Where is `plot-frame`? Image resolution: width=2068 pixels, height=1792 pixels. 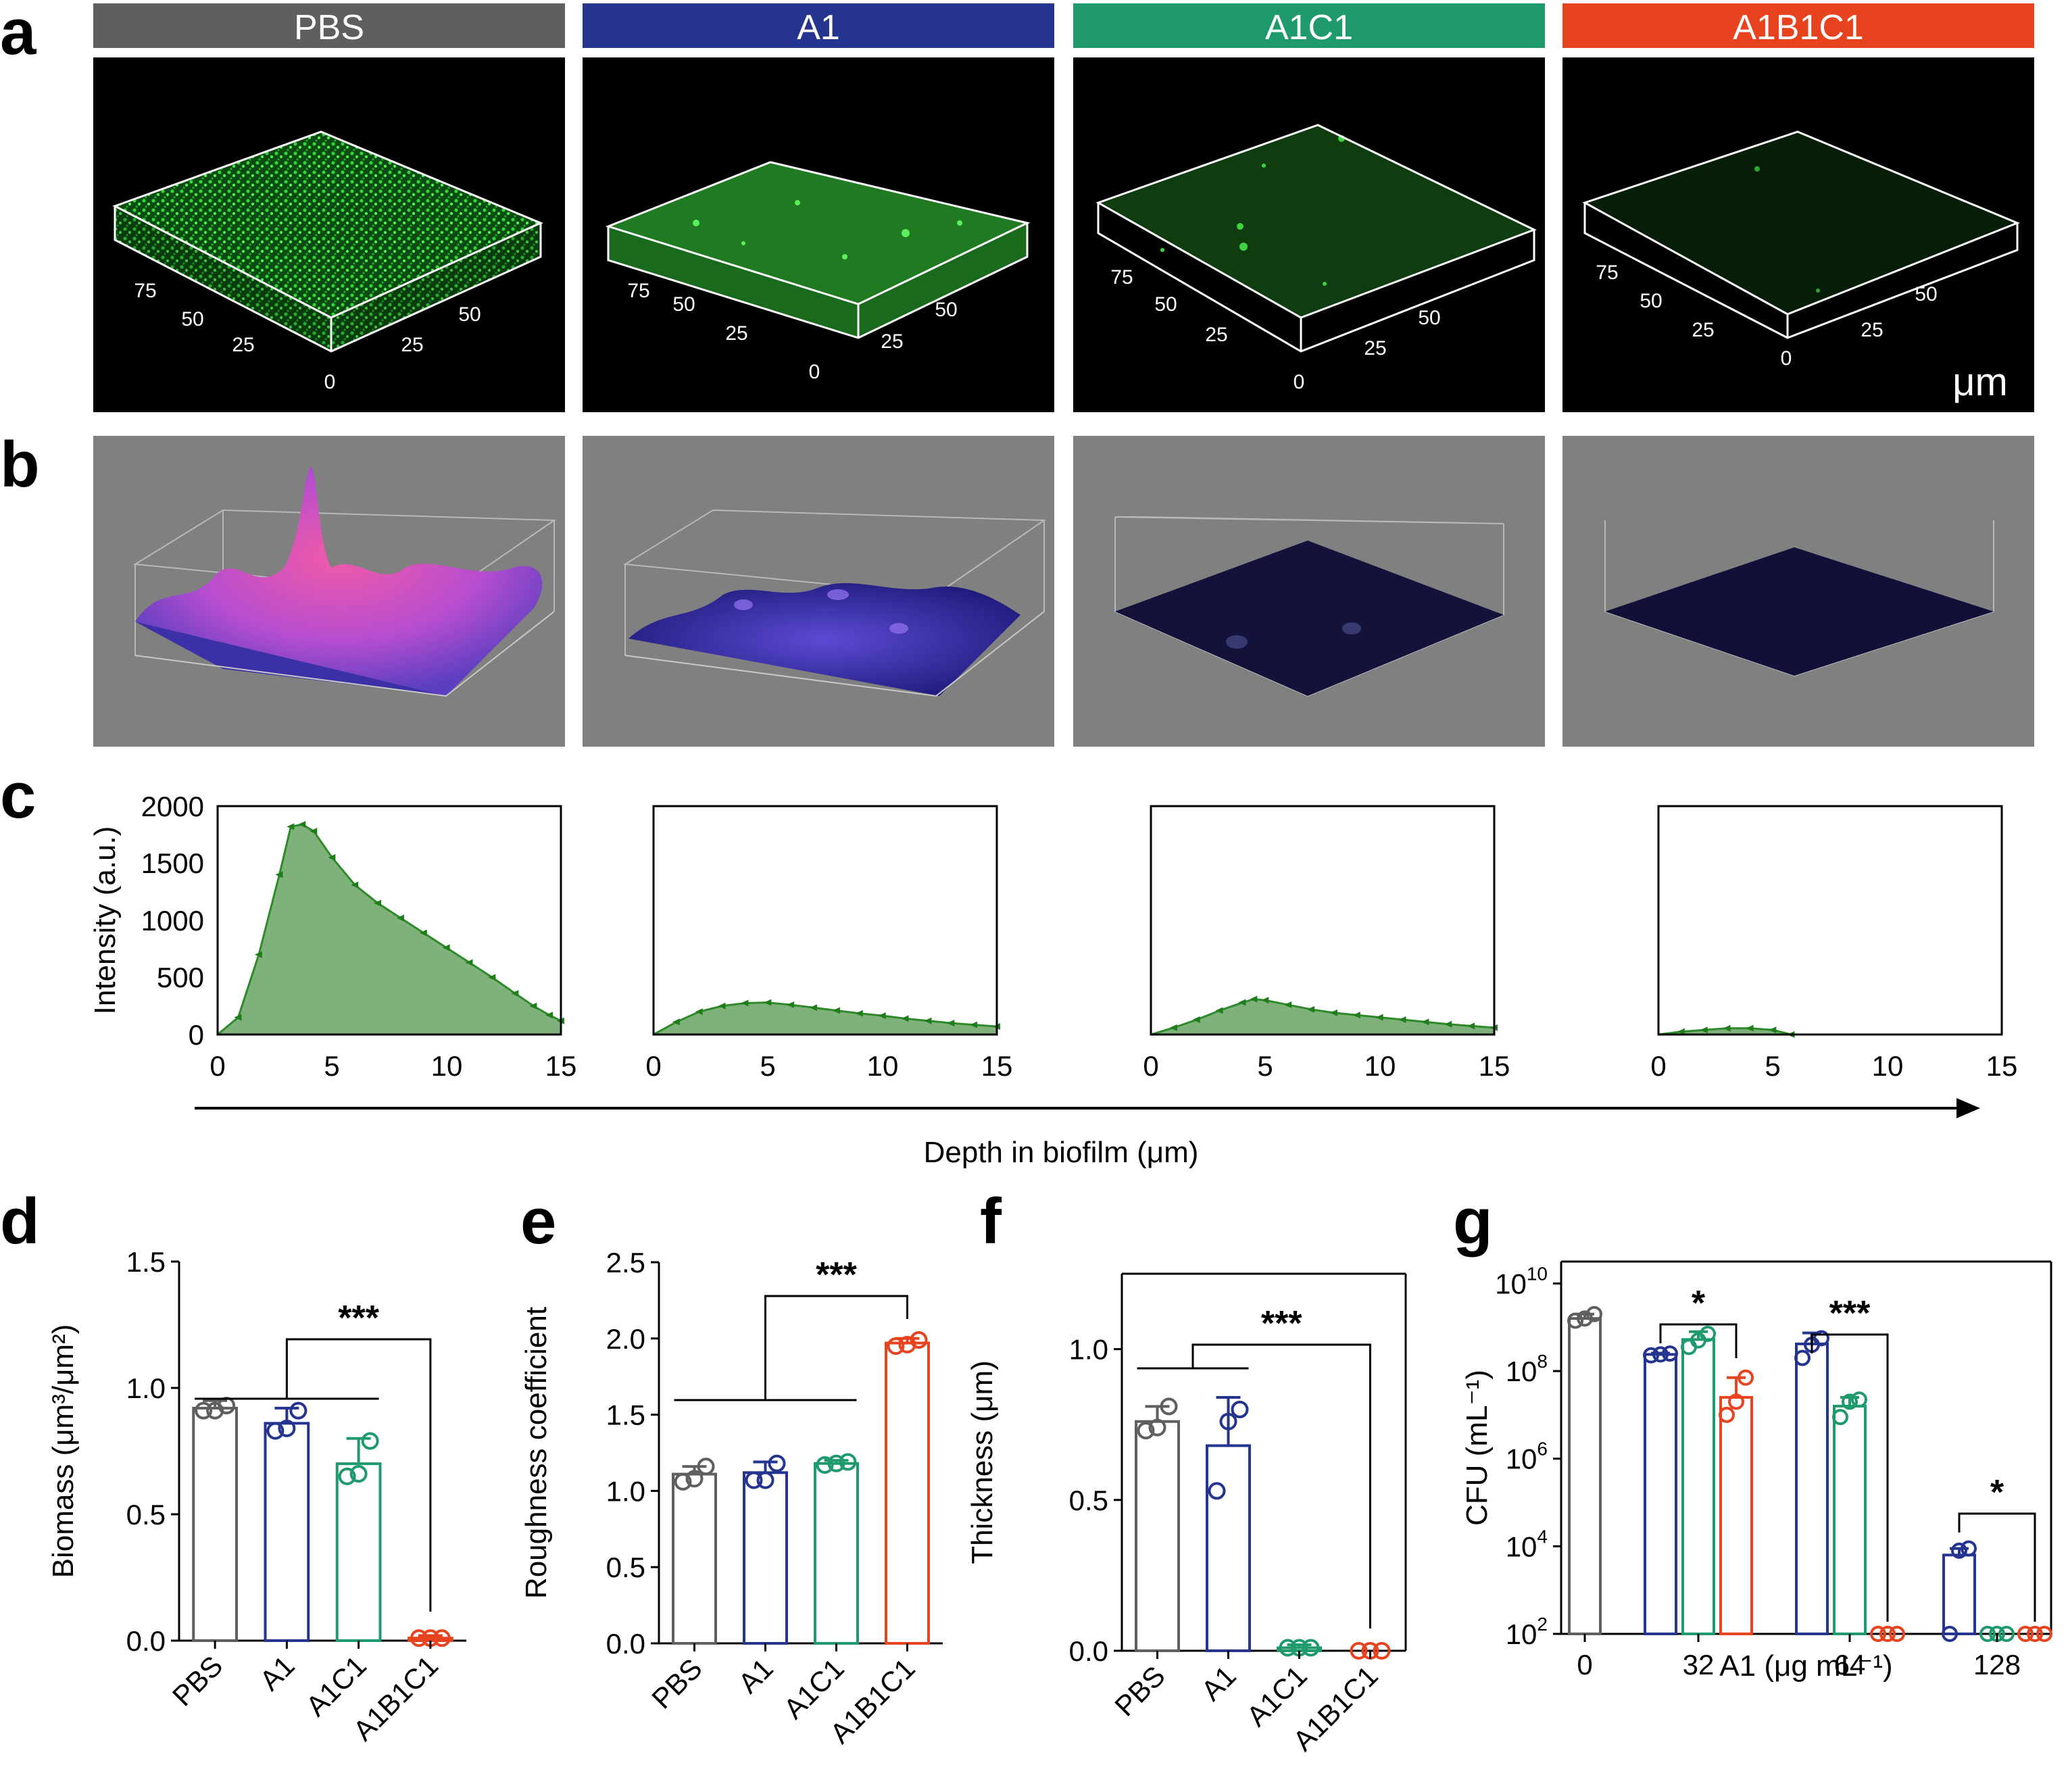
plot-frame is located at coordinates (1830, 921).